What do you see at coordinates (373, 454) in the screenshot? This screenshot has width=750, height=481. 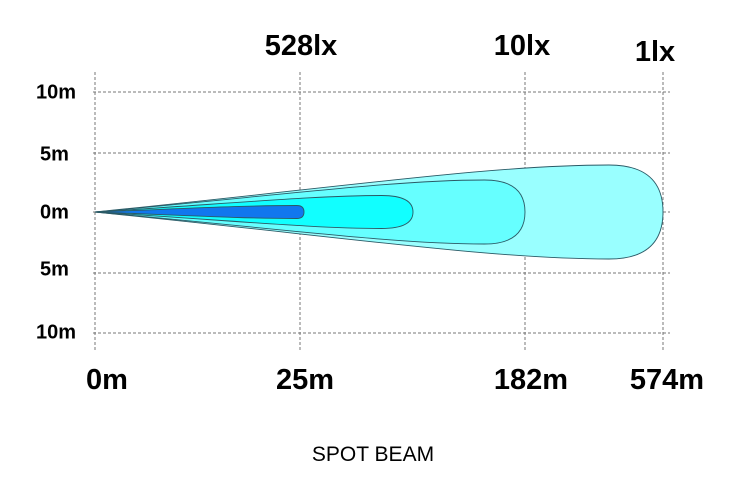 I see `diagram-title: SPOT BEAM` at bounding box center [373, 454].